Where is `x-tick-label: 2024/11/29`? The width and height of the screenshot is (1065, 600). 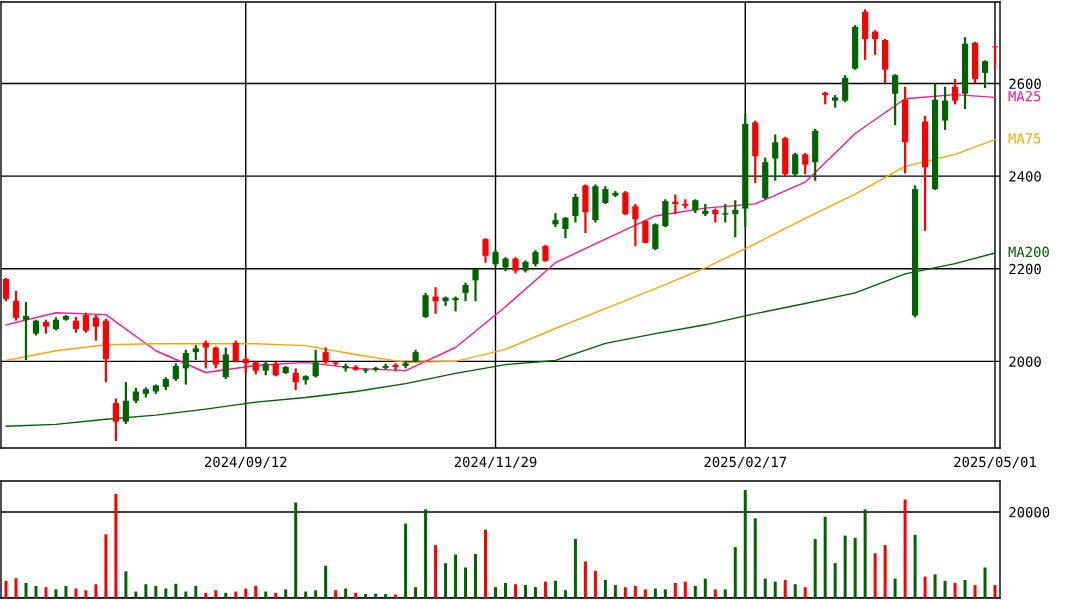
x-tick-label: 2024/11/29 is located at coordinates (495, 462).